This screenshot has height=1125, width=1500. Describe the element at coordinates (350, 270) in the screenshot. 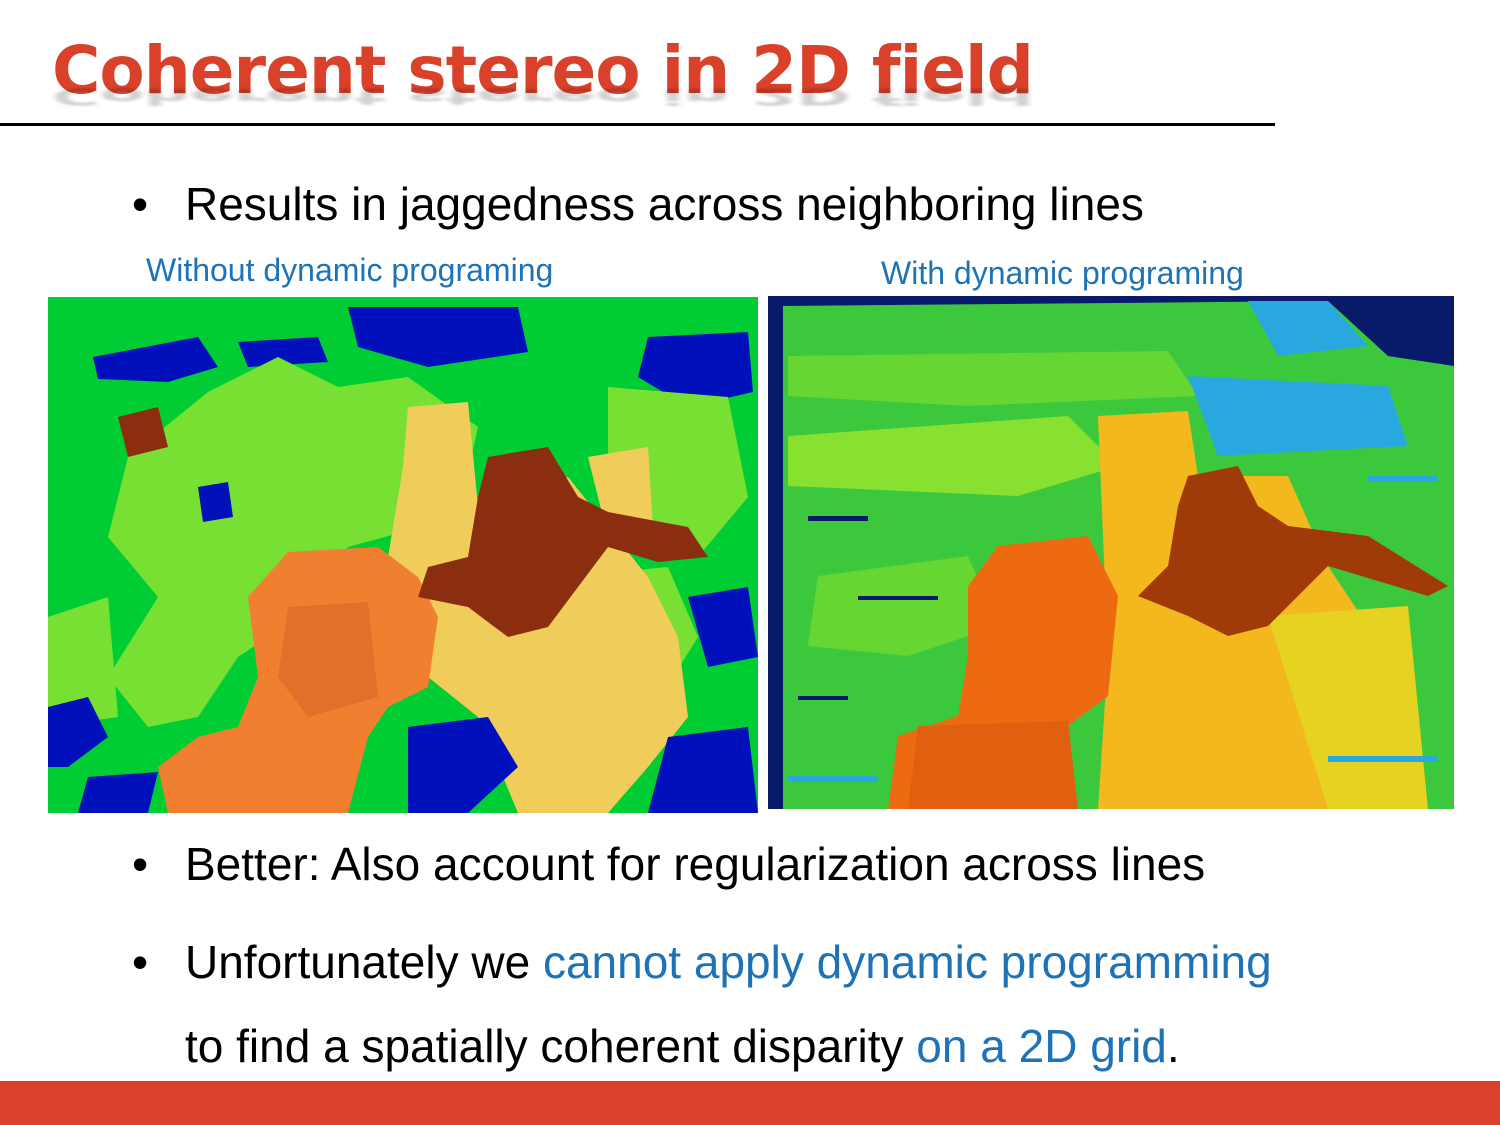

I see `caption-without-dp: Without dynamic programing` at that location.